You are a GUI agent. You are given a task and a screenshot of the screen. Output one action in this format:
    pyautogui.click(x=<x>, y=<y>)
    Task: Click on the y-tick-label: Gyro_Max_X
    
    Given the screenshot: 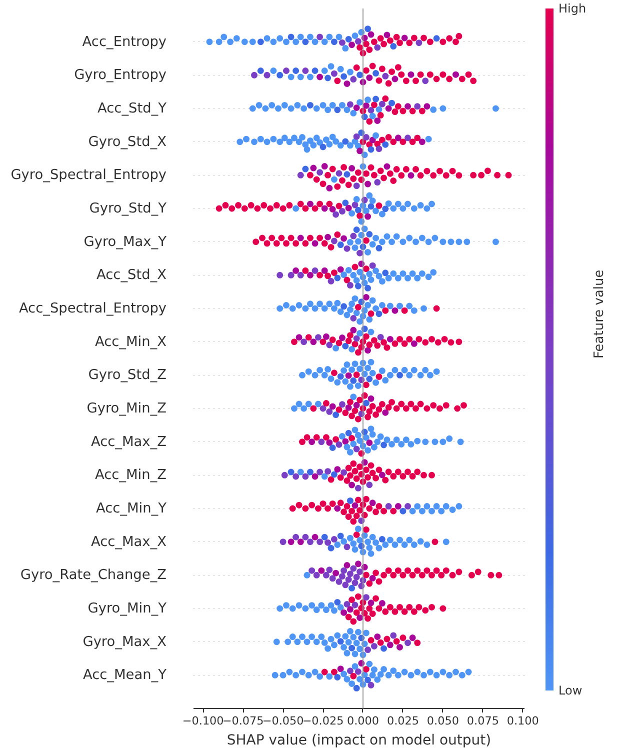 What is the action you would take?
    pyautogui.click(x=124, y=642)
    